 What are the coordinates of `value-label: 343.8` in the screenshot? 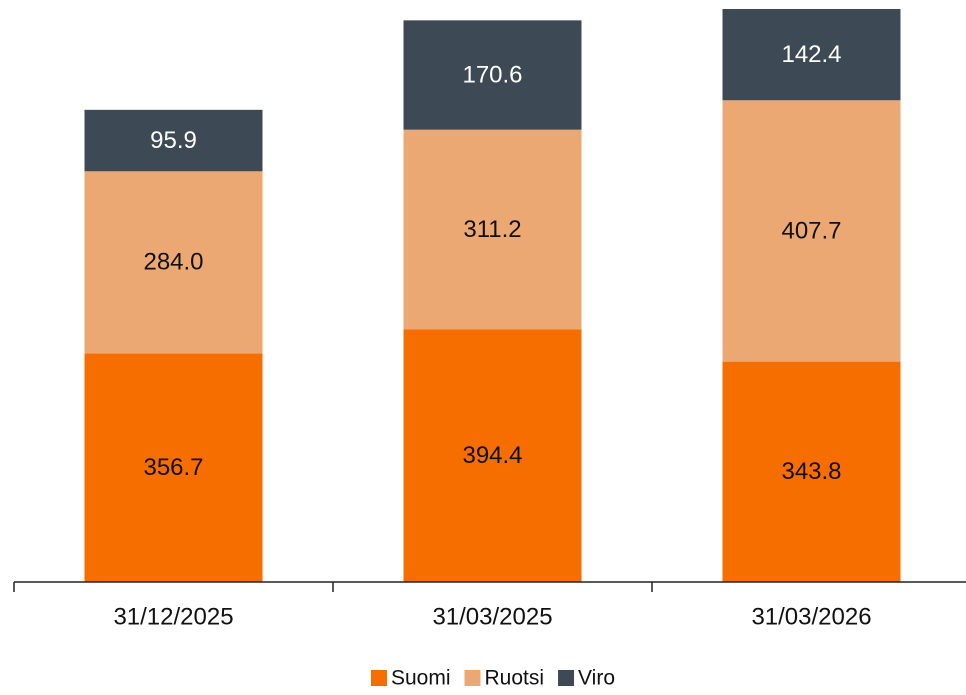 It's located at (811, 471).